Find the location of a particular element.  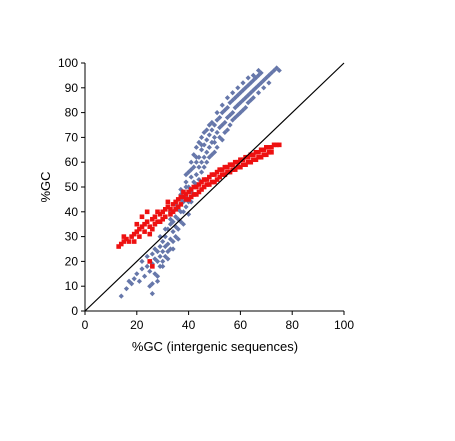

y-tick-label: 100 is located at coordinates (68, 63).